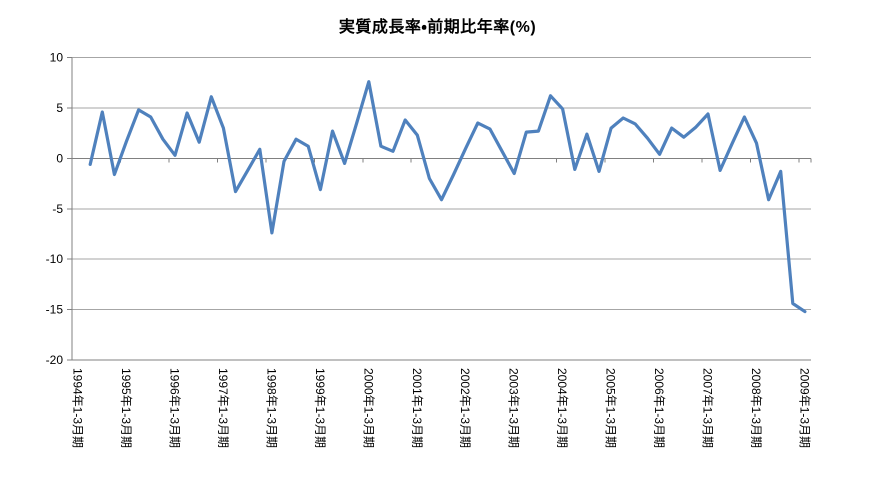 This screenshot has width=875, height=497. I want to click on svg-text: 1995年1-3月期, so click(126, 408).